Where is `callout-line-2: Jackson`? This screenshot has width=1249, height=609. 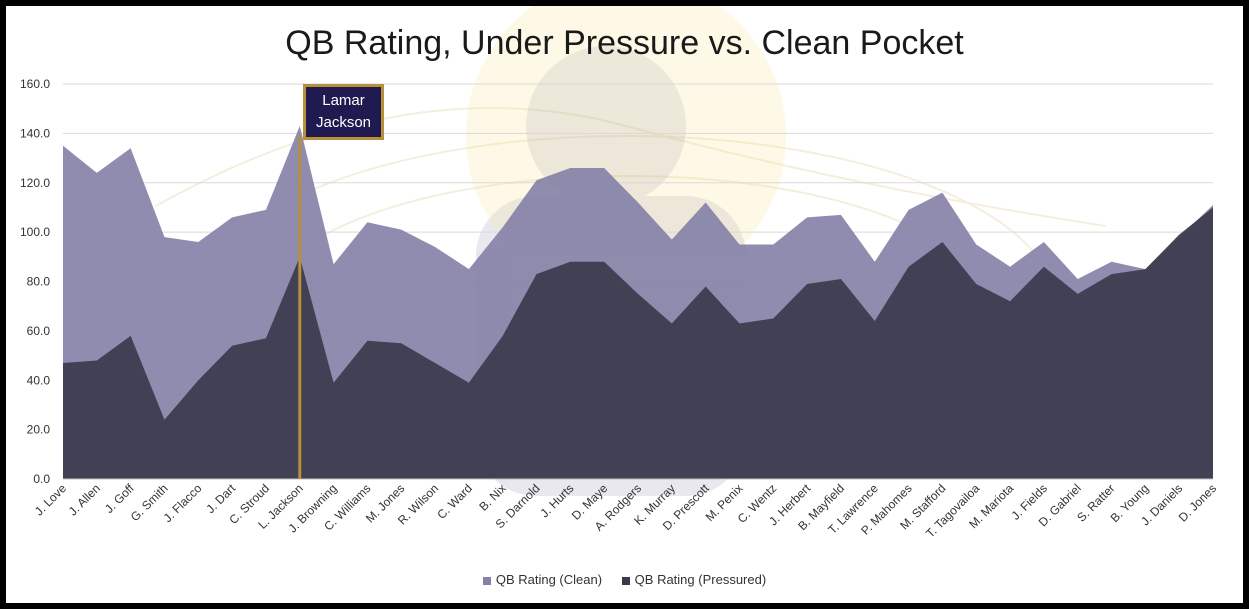
callout-line-2: Jackson is located at coordinates (343, 122).